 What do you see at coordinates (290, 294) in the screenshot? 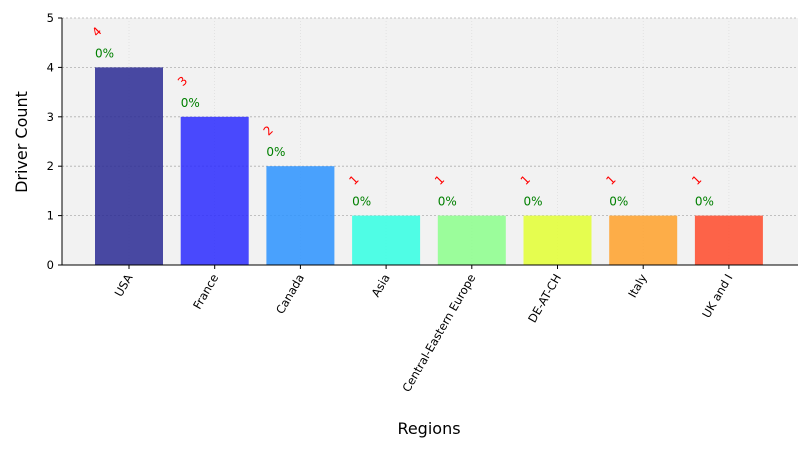
I see `x-tick-label: Canada` at bounding box center [290, 294].